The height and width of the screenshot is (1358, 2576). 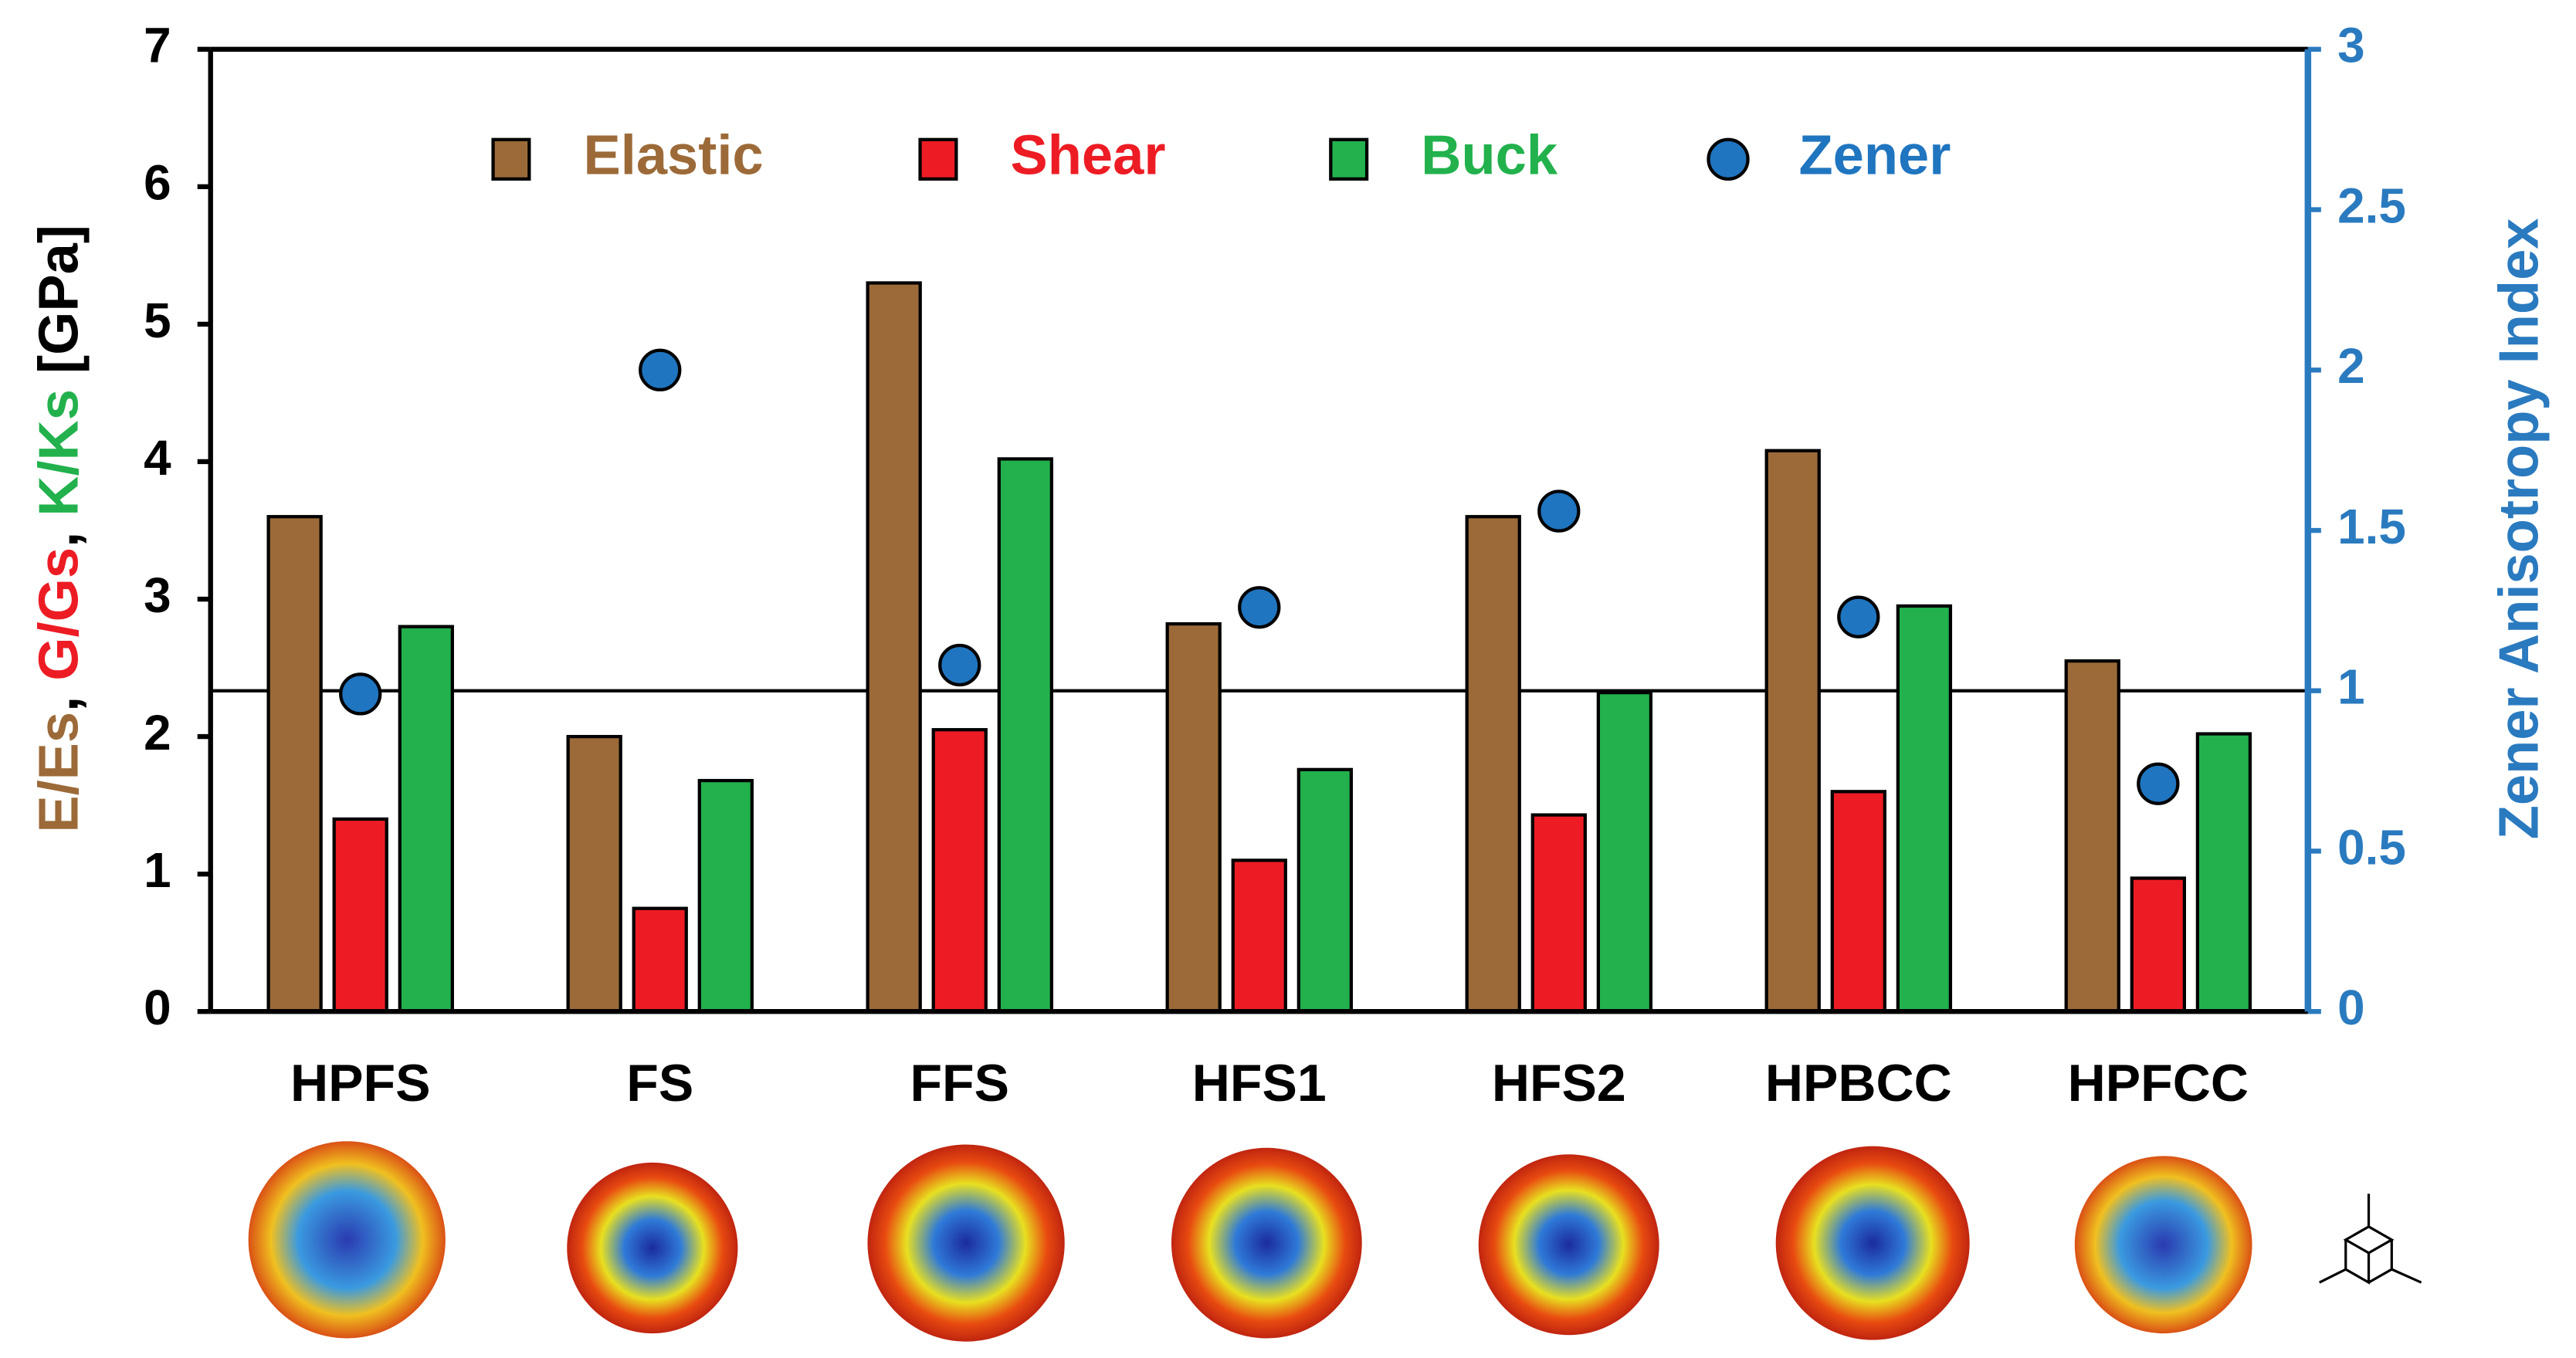 What do you see at coordinates (59, 773) in the screenshot?
I see `y-axis-label-part: E/Es` at bounding box center [59, 773].